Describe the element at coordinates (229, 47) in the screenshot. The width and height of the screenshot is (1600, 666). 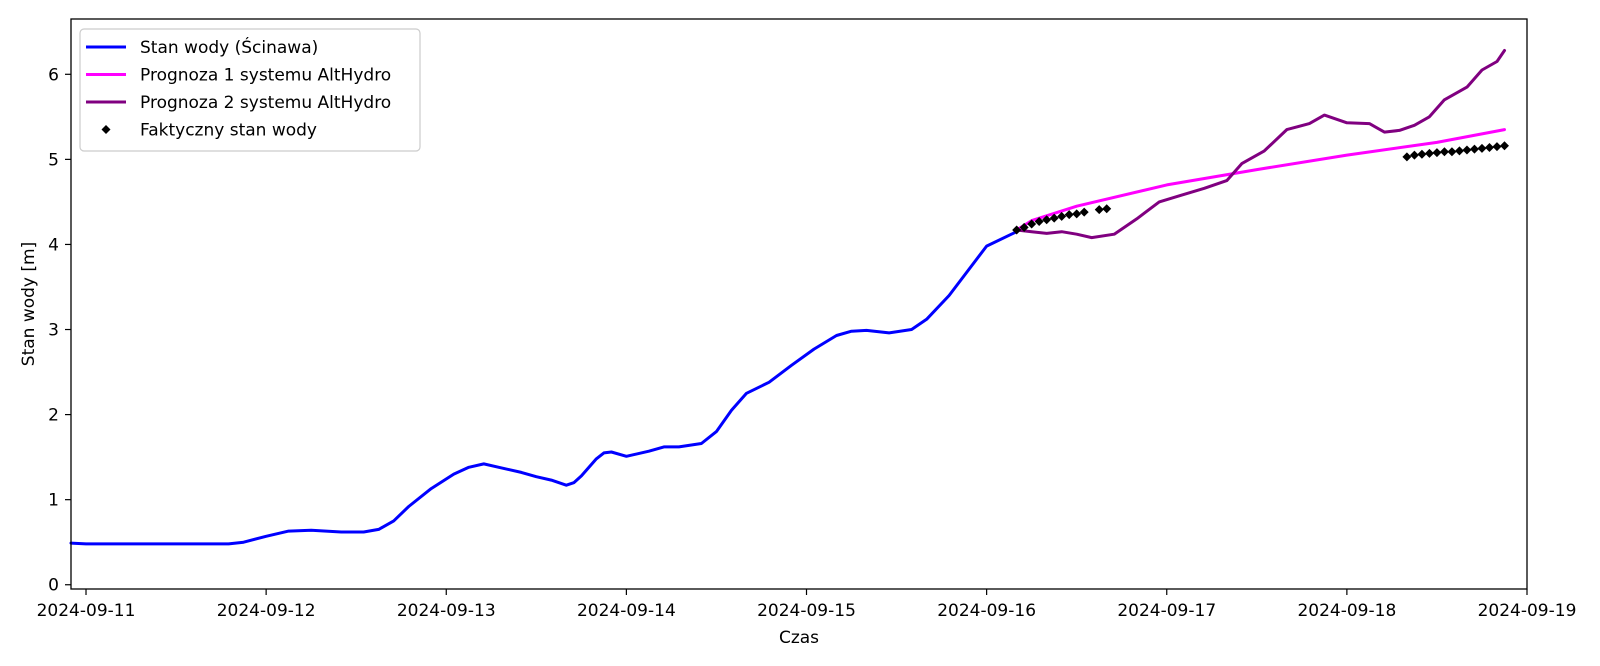
I see `legend-label: Stan wody (Ścinawa)` at that location.